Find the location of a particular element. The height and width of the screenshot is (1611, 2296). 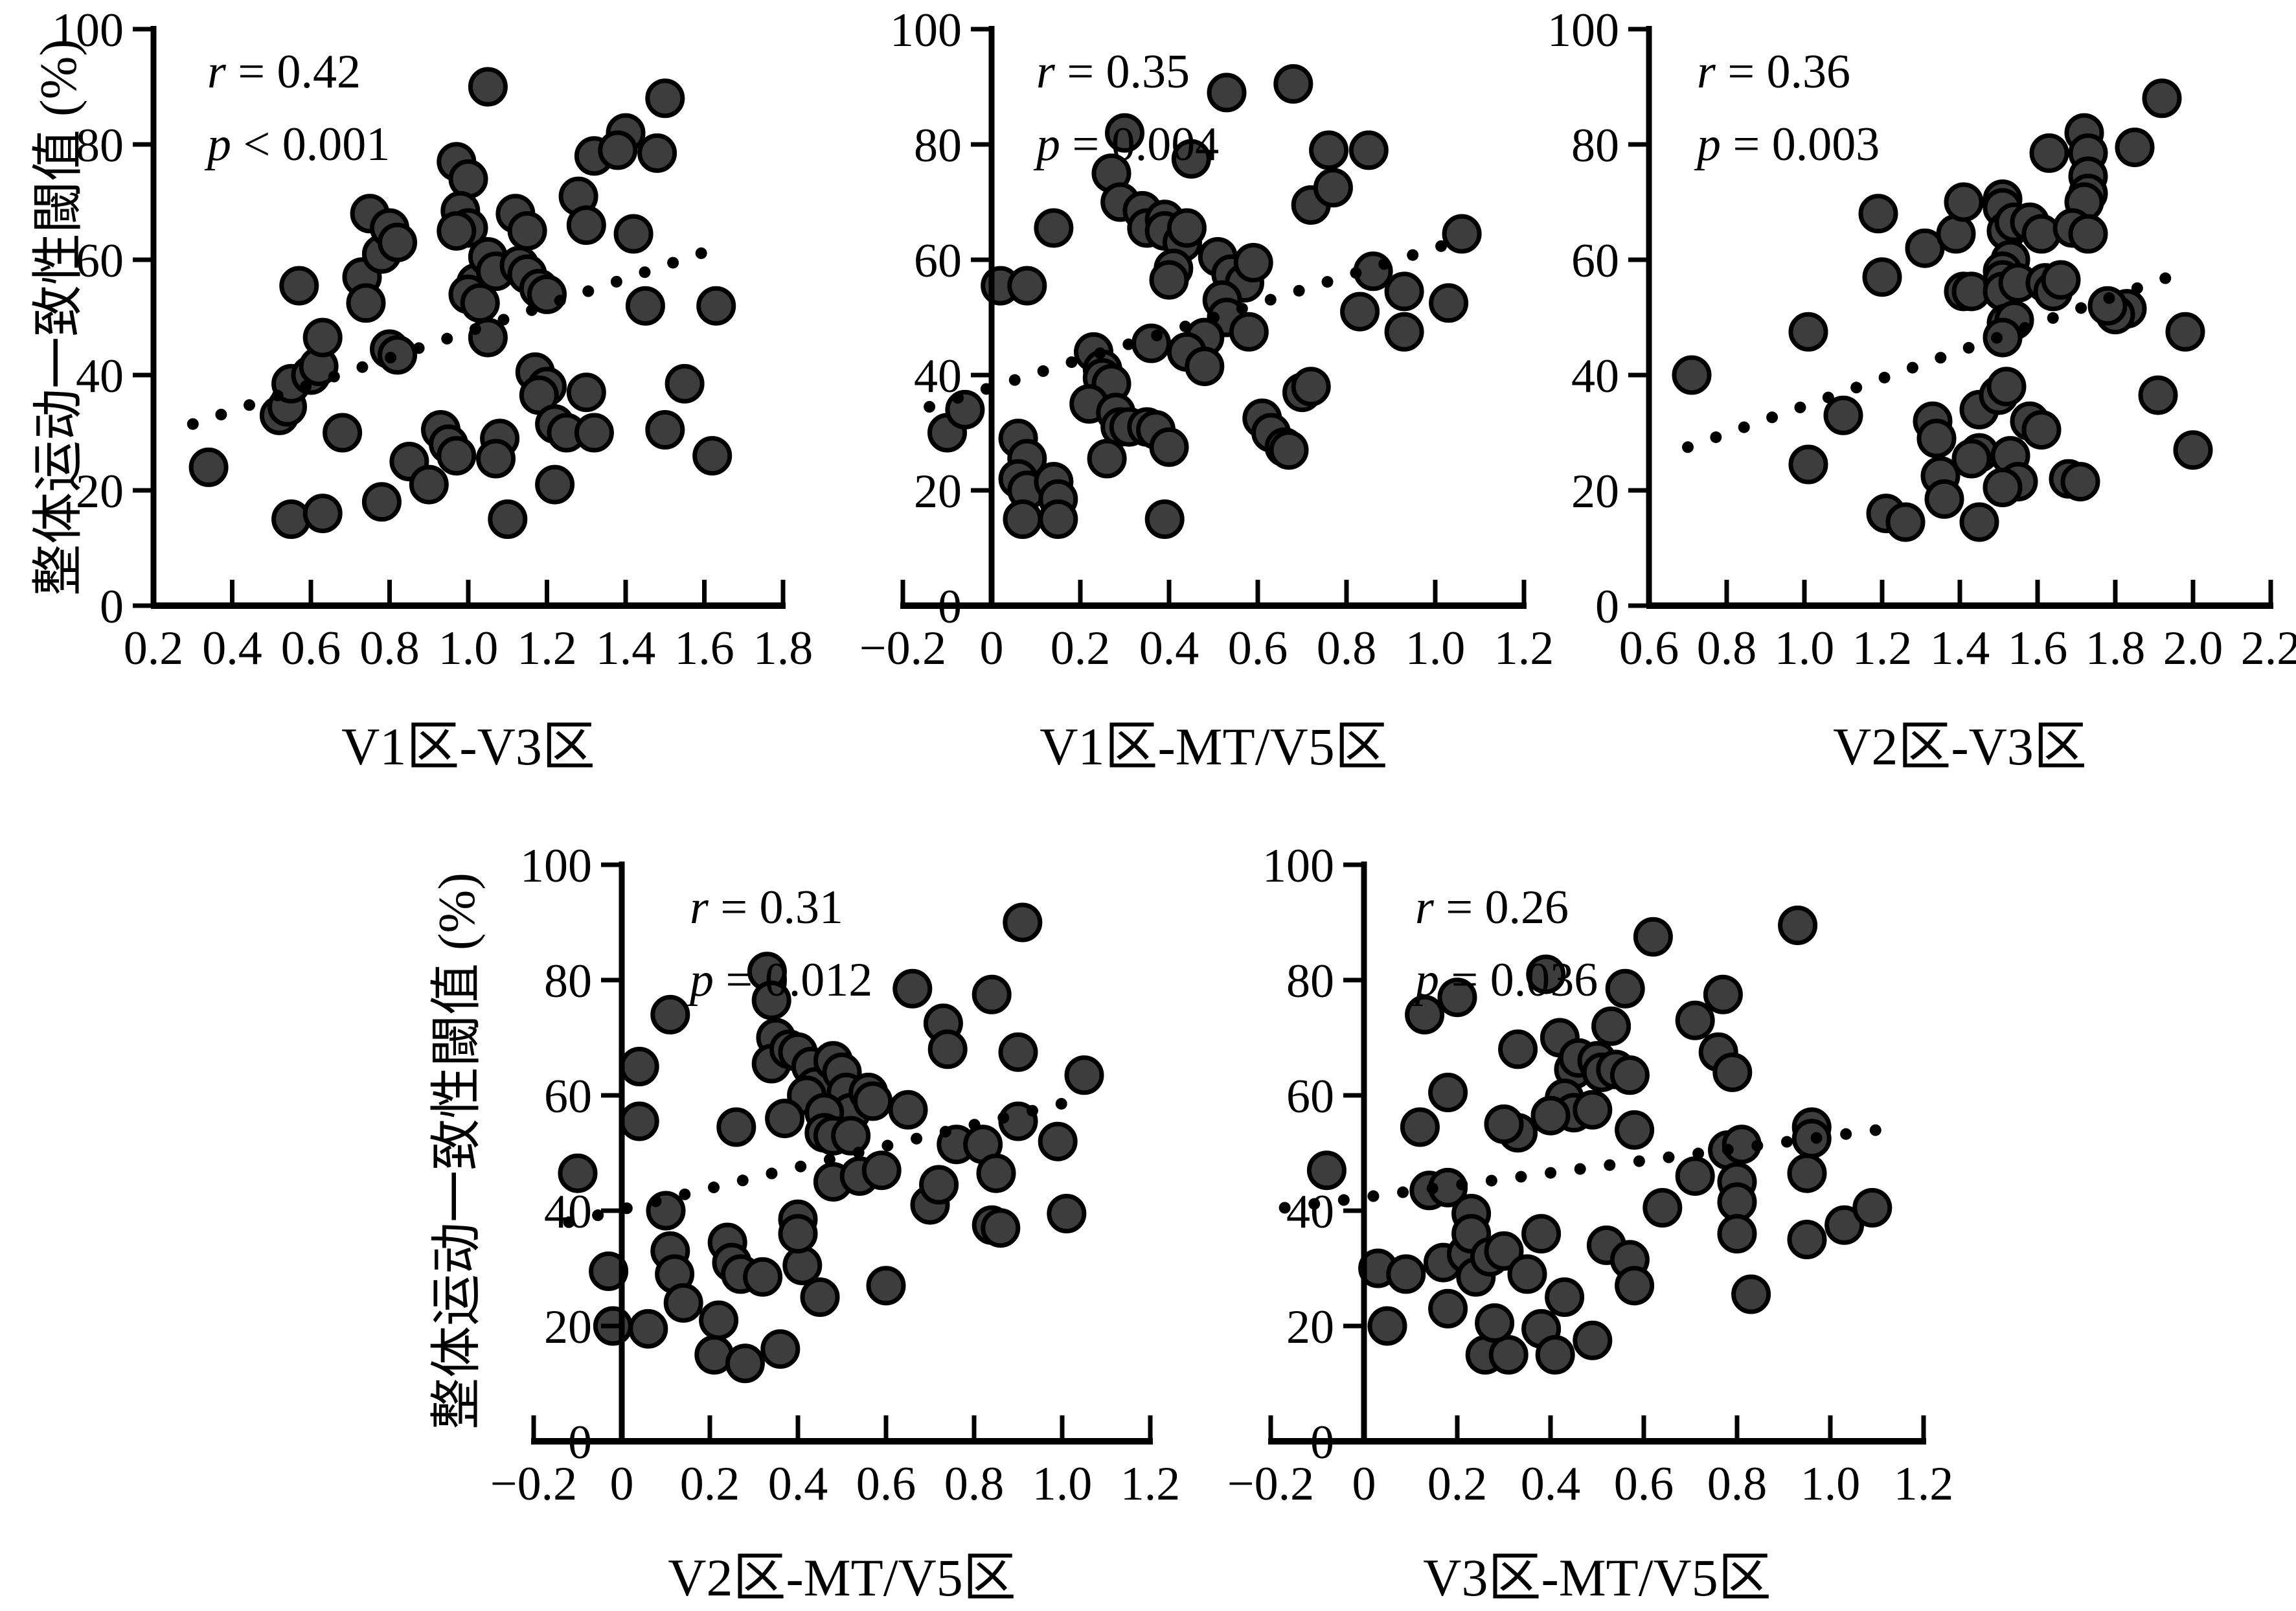

y-tick-label: 80 is located at coordinates (568, 982).